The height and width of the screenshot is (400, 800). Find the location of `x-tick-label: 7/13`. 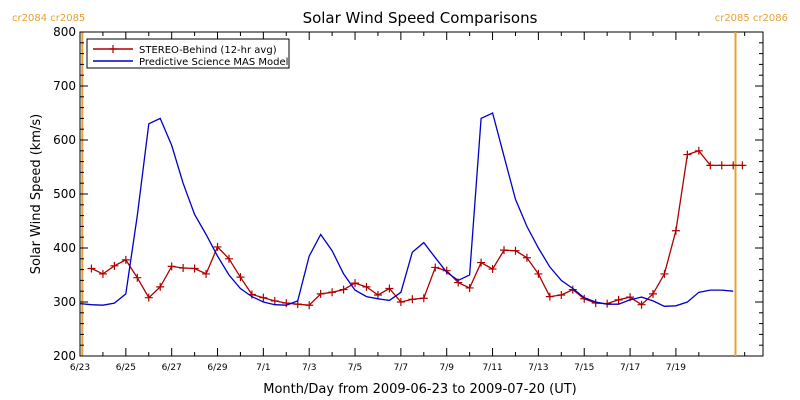

x-tick-label: 7/13 is located at coordinates (538, 368).